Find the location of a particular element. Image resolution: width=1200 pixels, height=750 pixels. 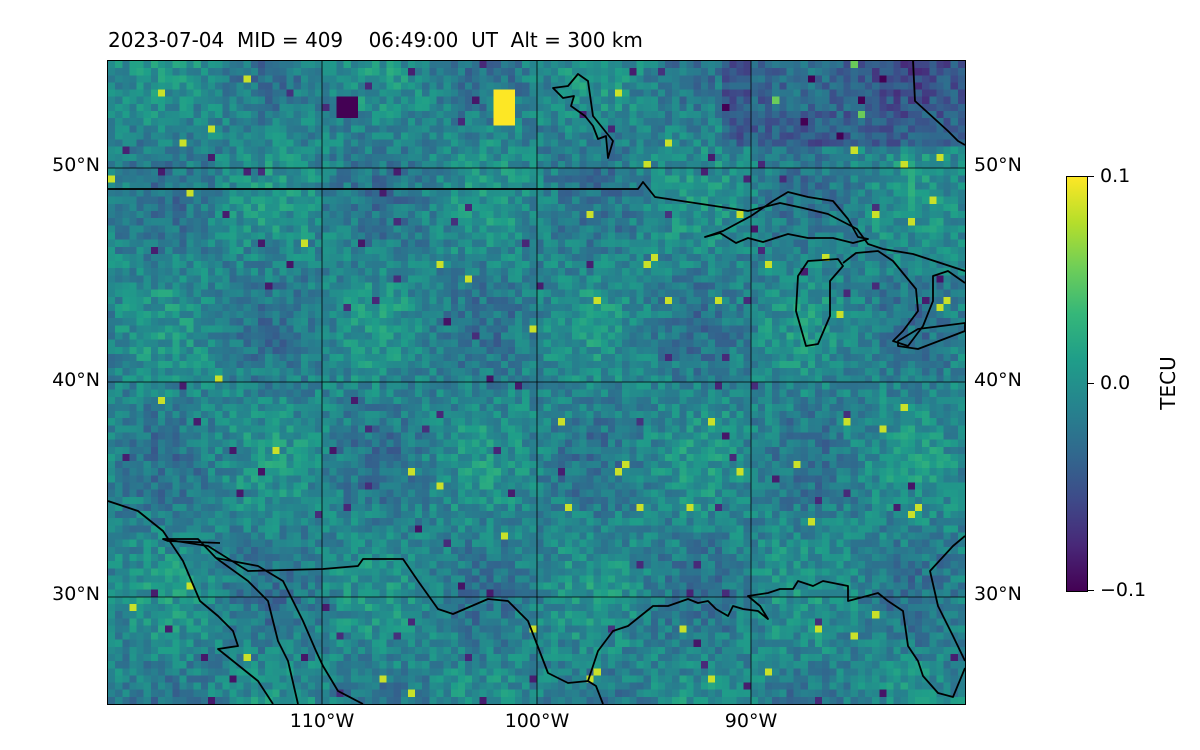

lat-label-30n-left: 30°N is located at coordinates (76, 594).